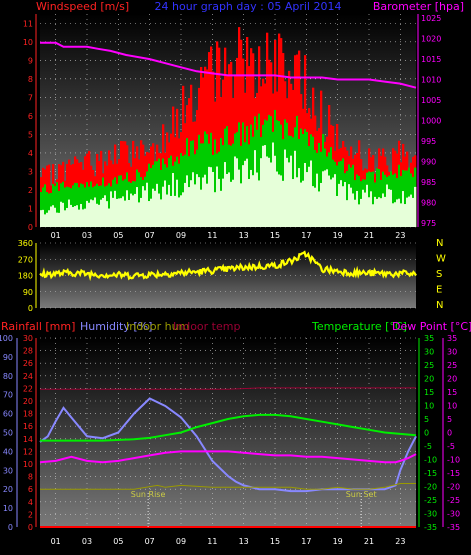 The image size is (471, 555). I want to click on temperature-tick: 20, so click(429, 379).